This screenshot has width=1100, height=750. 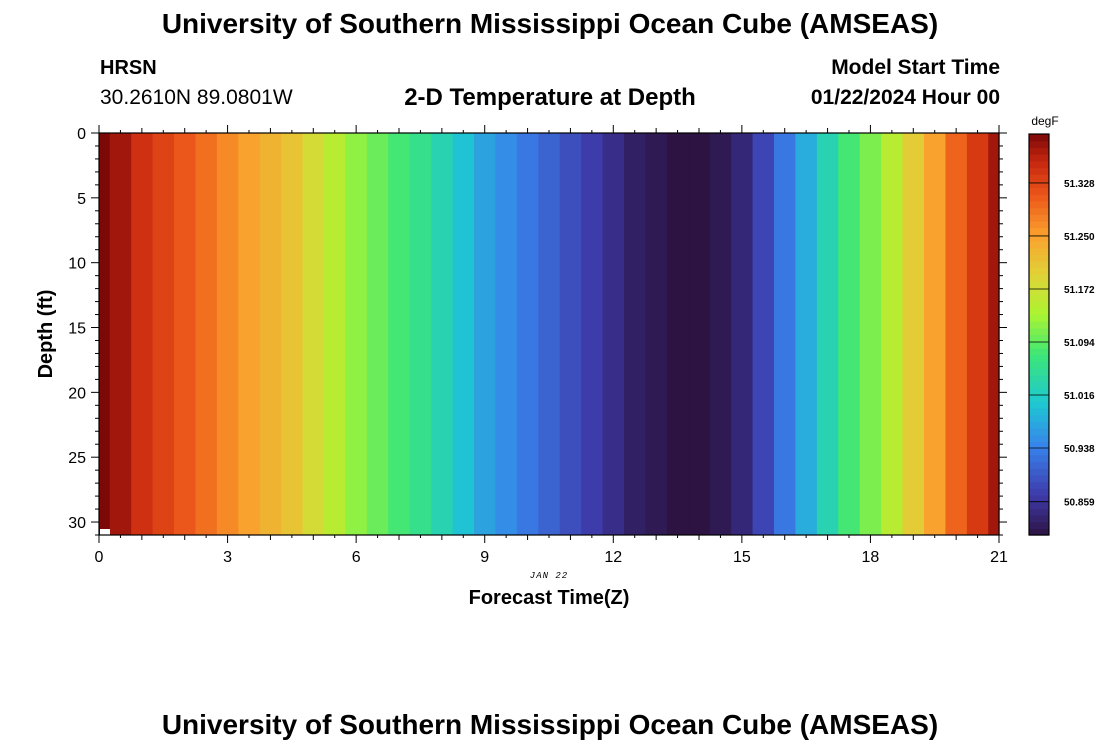 What do you see at coordinates (915, 67) in the screenshot?
I see `model-start-label: Model Start Time` at bounding box center [915, 67].